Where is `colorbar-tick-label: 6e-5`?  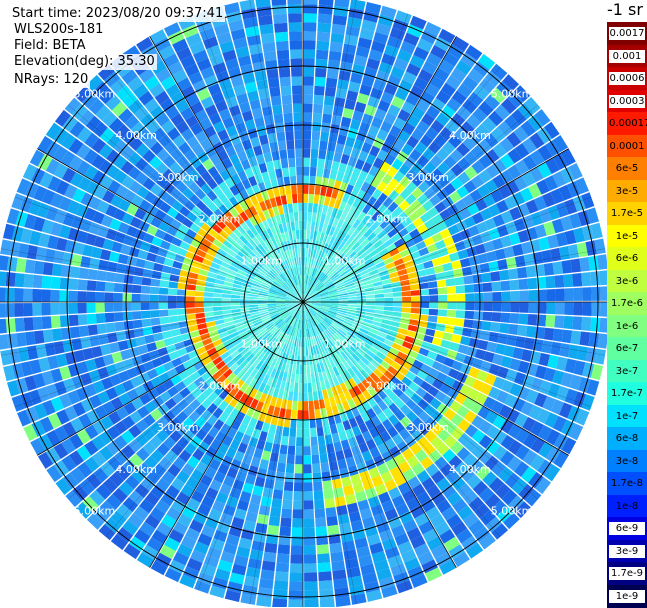
colorbar-tick-label: 6e-5 is located at coordinates (627, 168).